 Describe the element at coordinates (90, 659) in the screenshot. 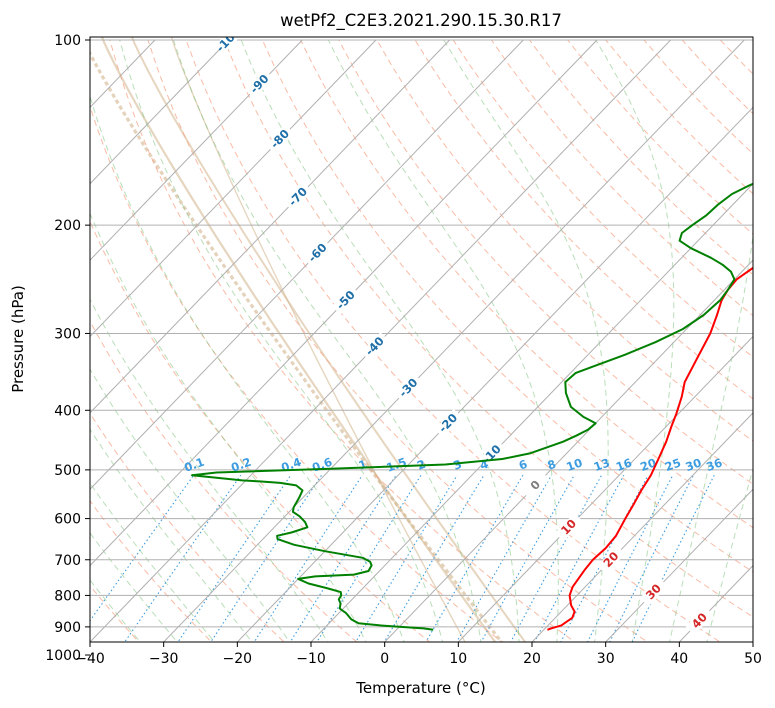

I see `x-tick-label: −40` at that location.